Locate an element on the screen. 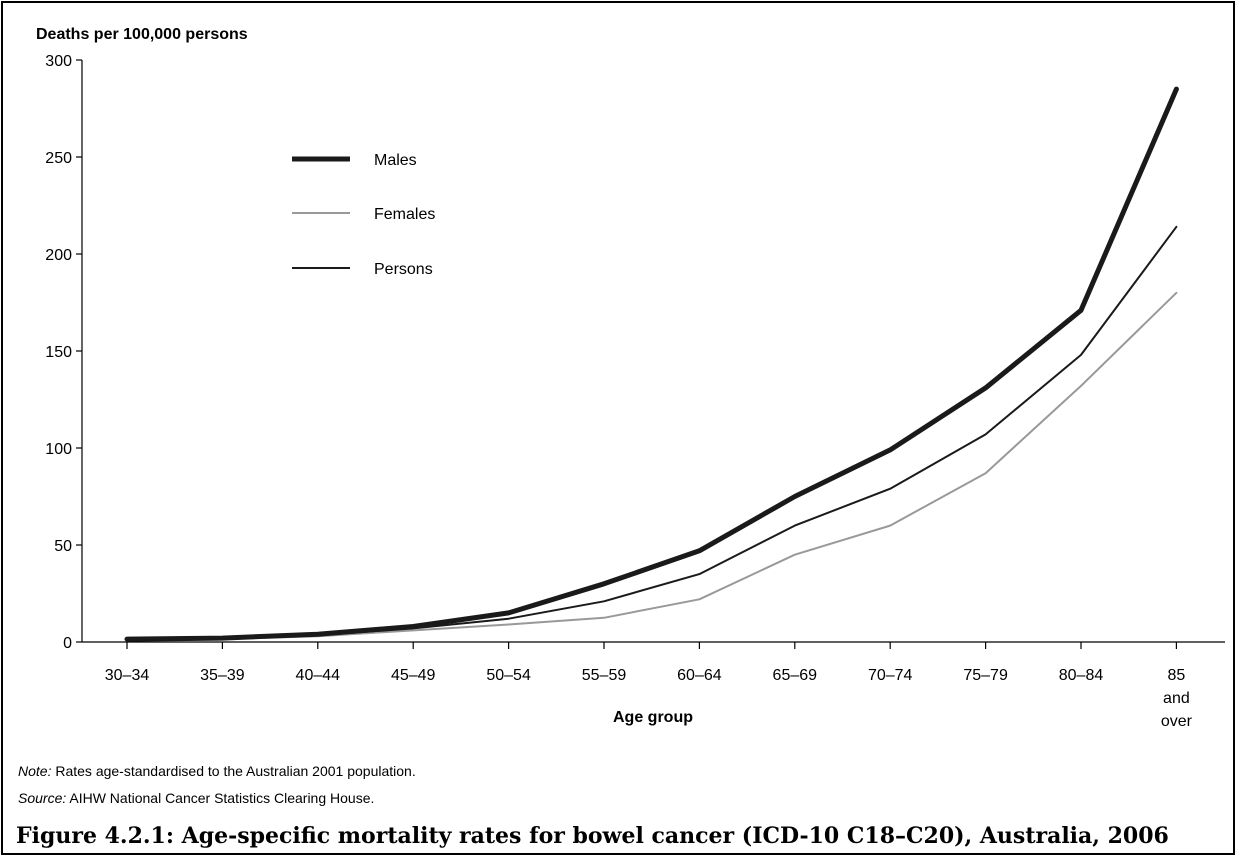 The width and height of the screenshot is (1239, 858). y-ticks: 0 50 100 150 200 250 300 is located at coordinates (63, 352).